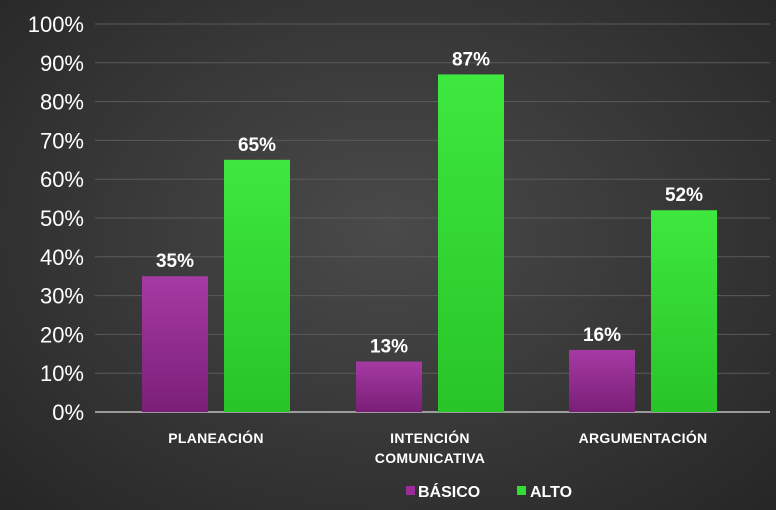  Describe the element at coordinates (175, 261) in the screenshot. I see `data-label-basico: 35%` at that location.